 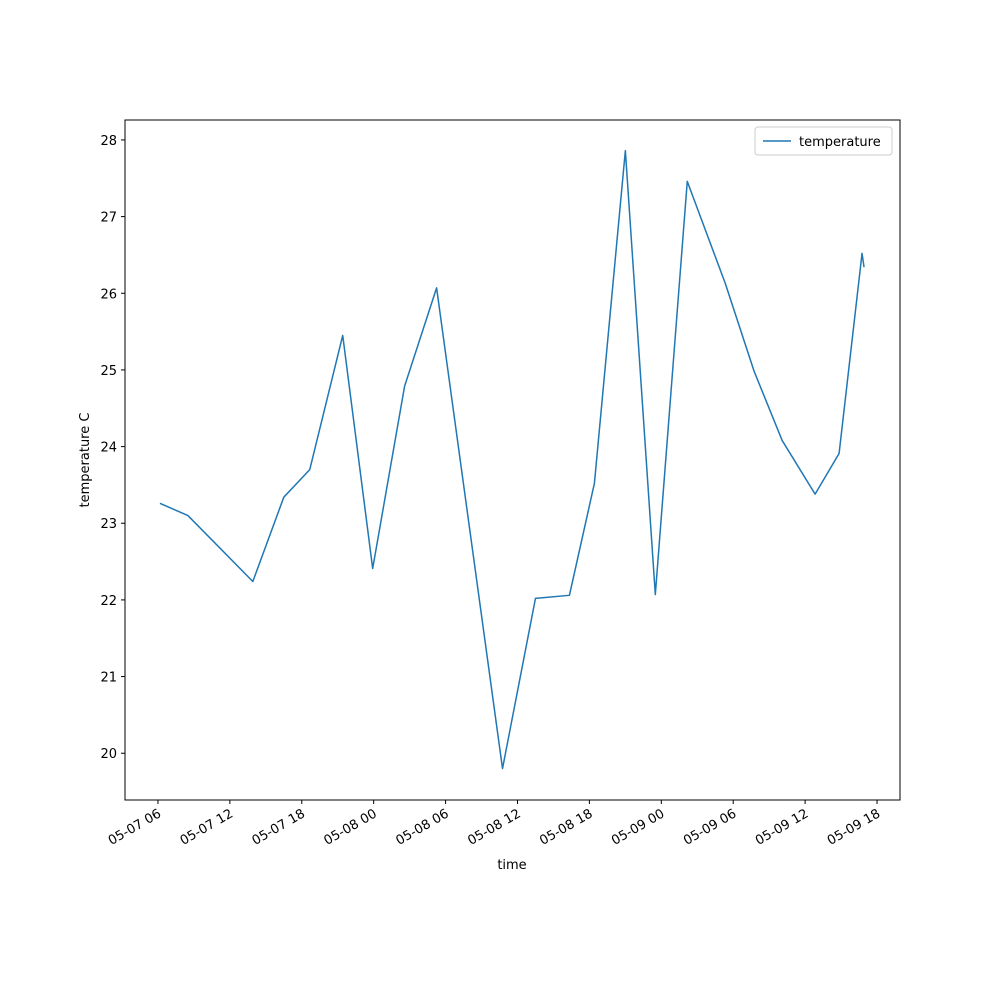 I want to click on y-axis-label: temperature C, so click(x=85, y=460).